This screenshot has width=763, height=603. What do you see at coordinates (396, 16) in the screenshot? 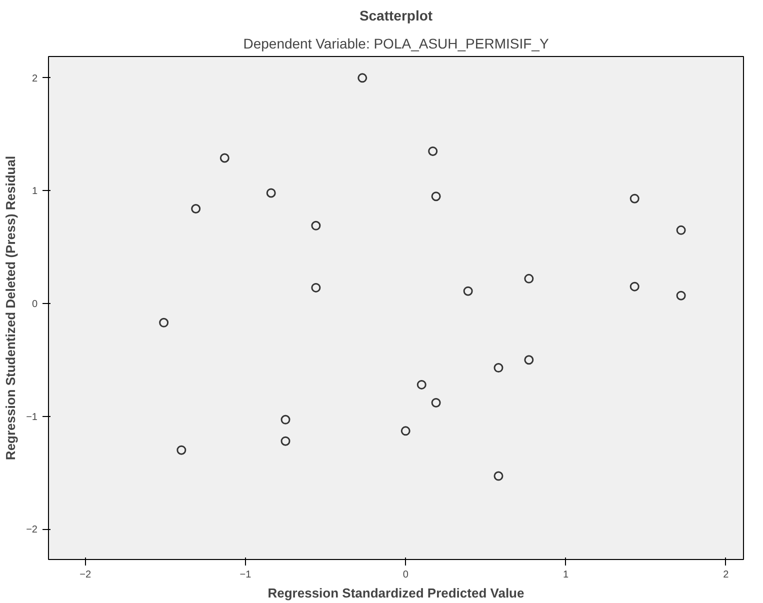
I see `chart-title: Scatterplot` at bounding box center [396, 16].